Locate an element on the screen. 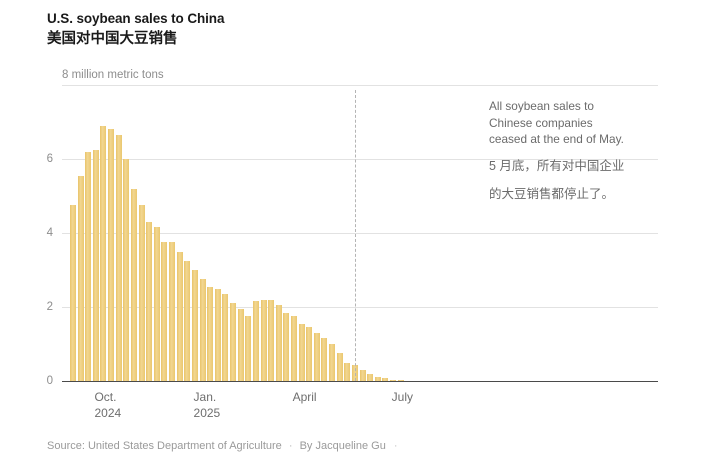 Image resolution: width=712 pixels, height=464 pixels. y-axis-tick-0: 0 is located at coordinates (49, 381).